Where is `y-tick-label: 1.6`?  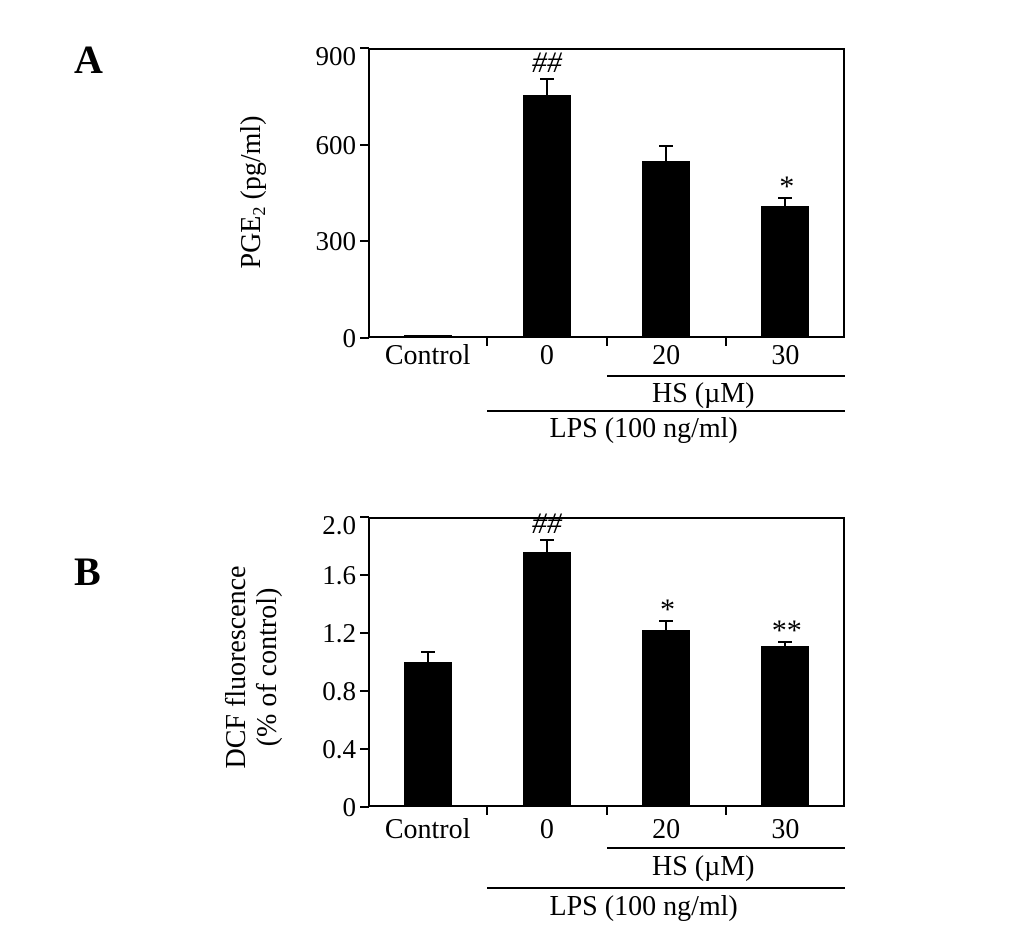 y-tick-label: 1.6 is located at coordinates (339, 575).